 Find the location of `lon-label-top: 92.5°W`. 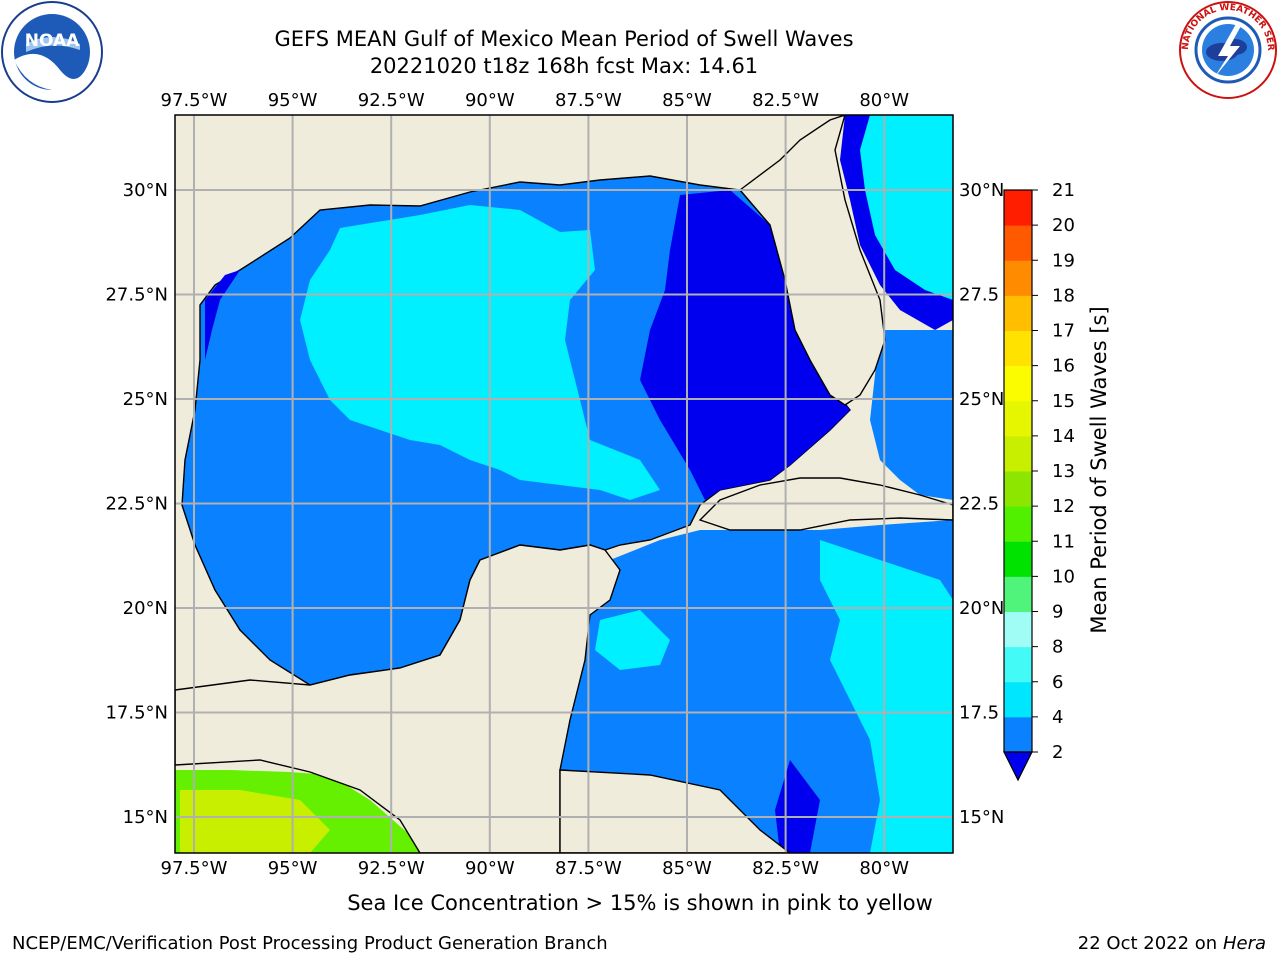

lon-label-top: 92.5°W is located at coordinates (391, 100).